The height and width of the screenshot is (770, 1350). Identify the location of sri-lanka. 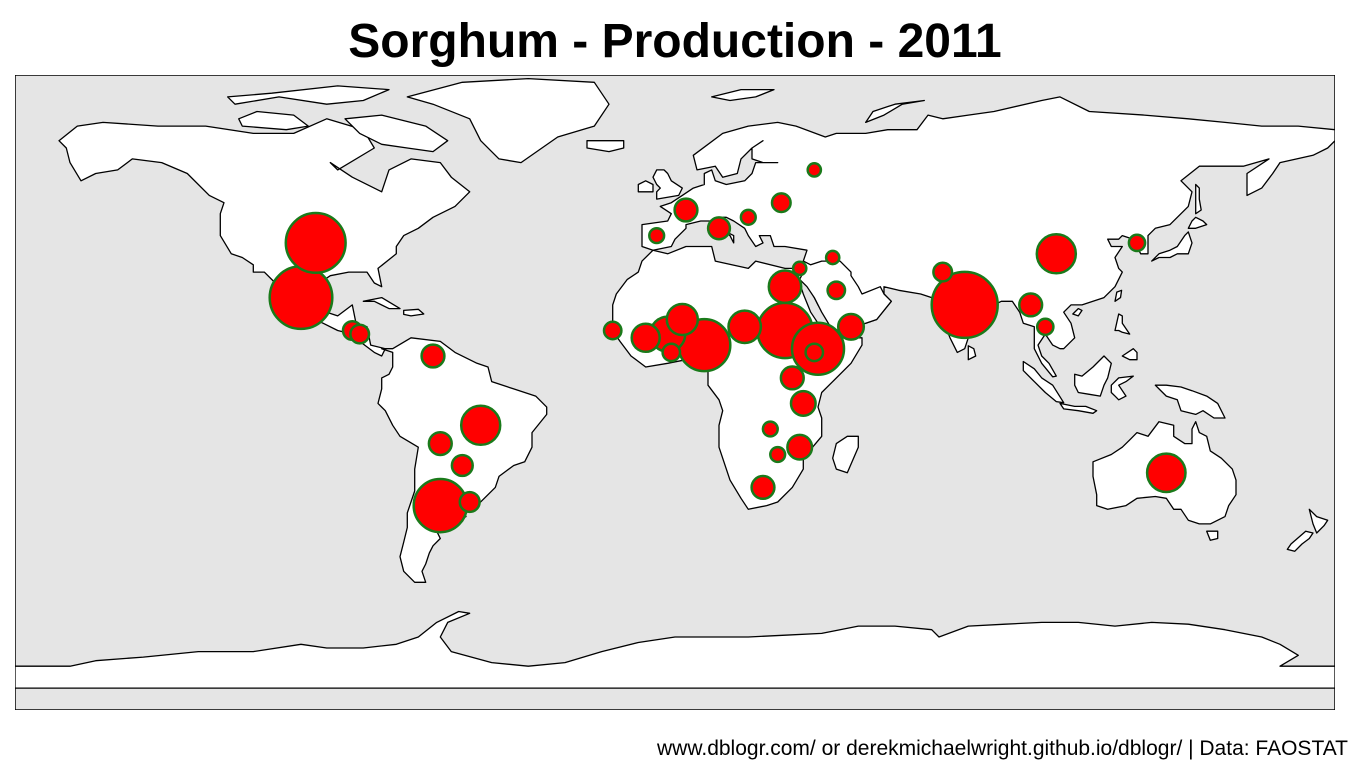
(972, 353).